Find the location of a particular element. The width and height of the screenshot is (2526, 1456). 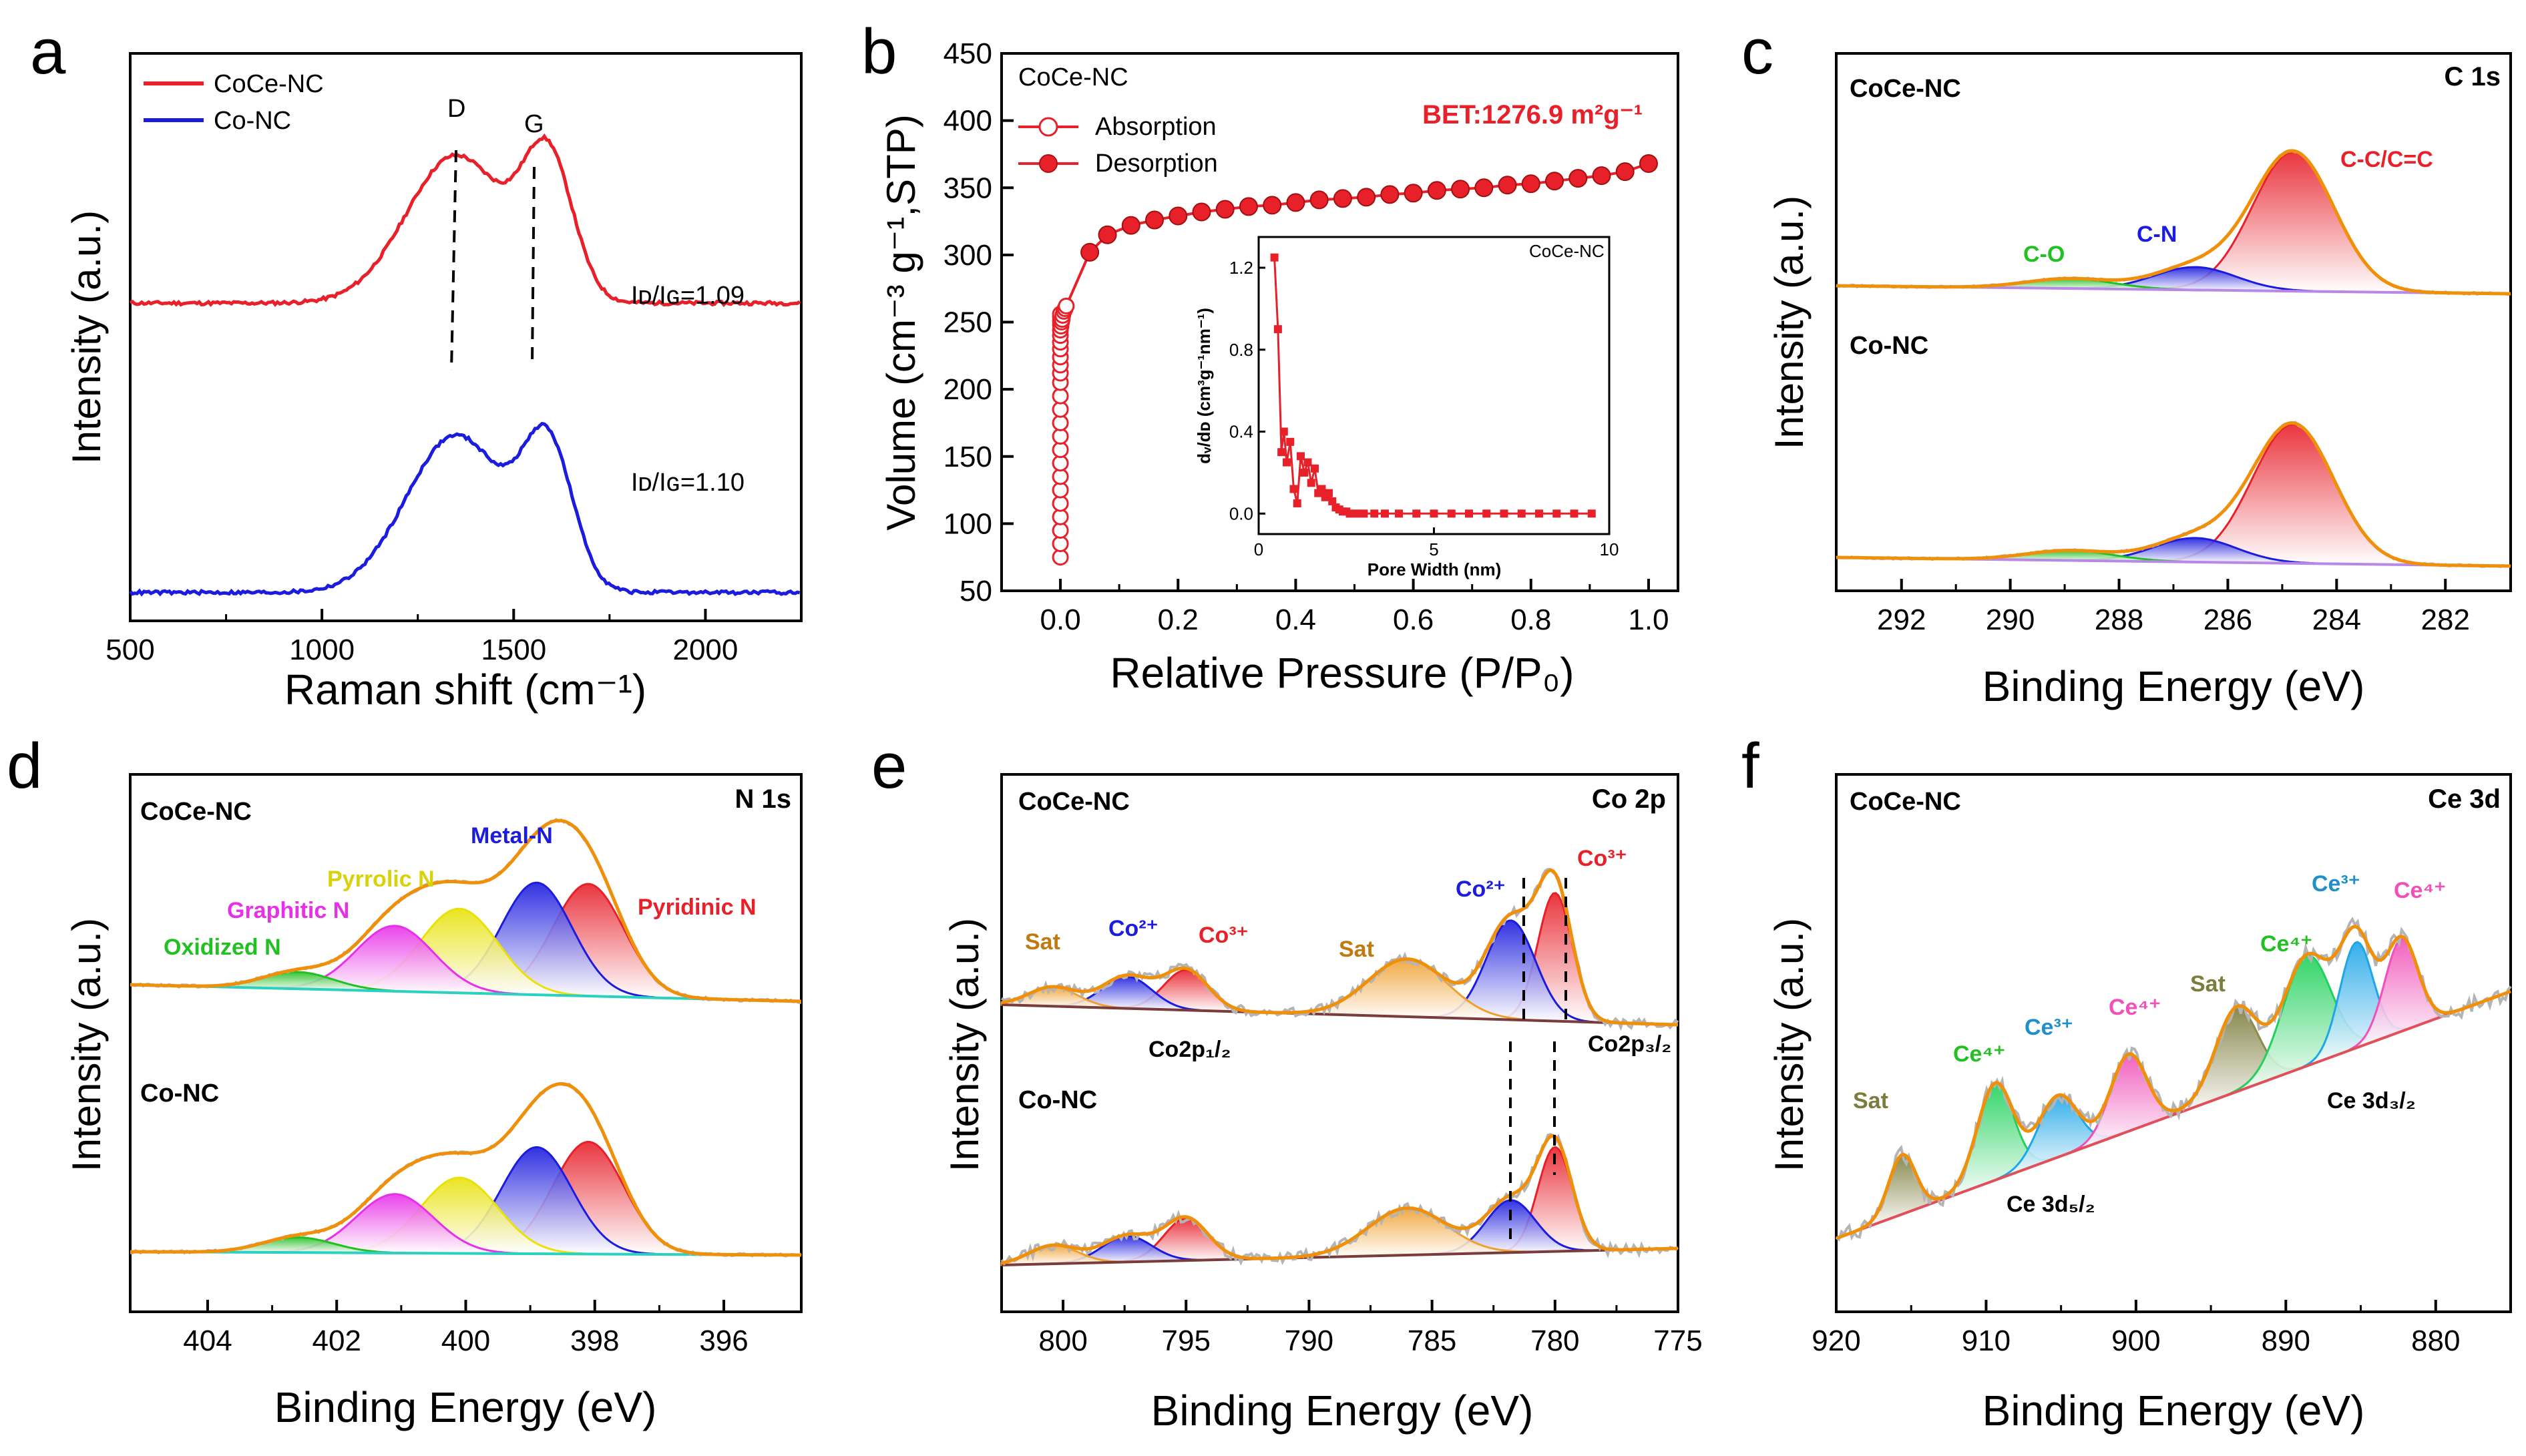

legend-marker-desorption is located at coordinates (1048, 163).